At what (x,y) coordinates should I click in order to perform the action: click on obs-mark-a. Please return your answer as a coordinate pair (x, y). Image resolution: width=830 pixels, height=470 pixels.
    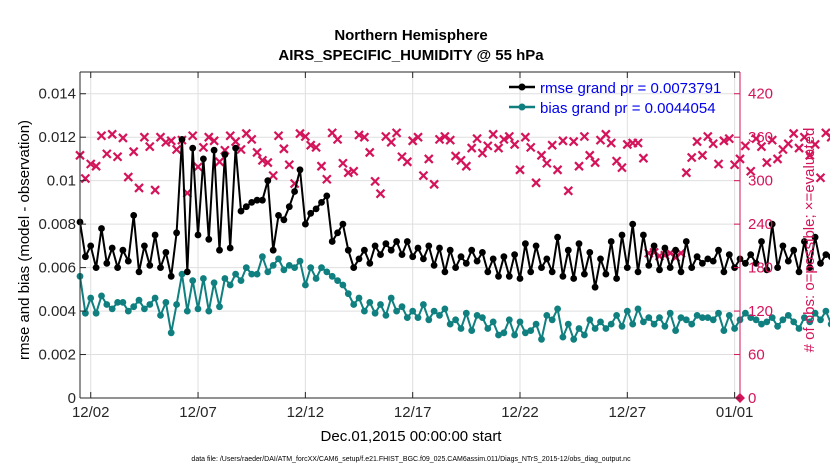
    Looking at the image, I should click on (828, 135).